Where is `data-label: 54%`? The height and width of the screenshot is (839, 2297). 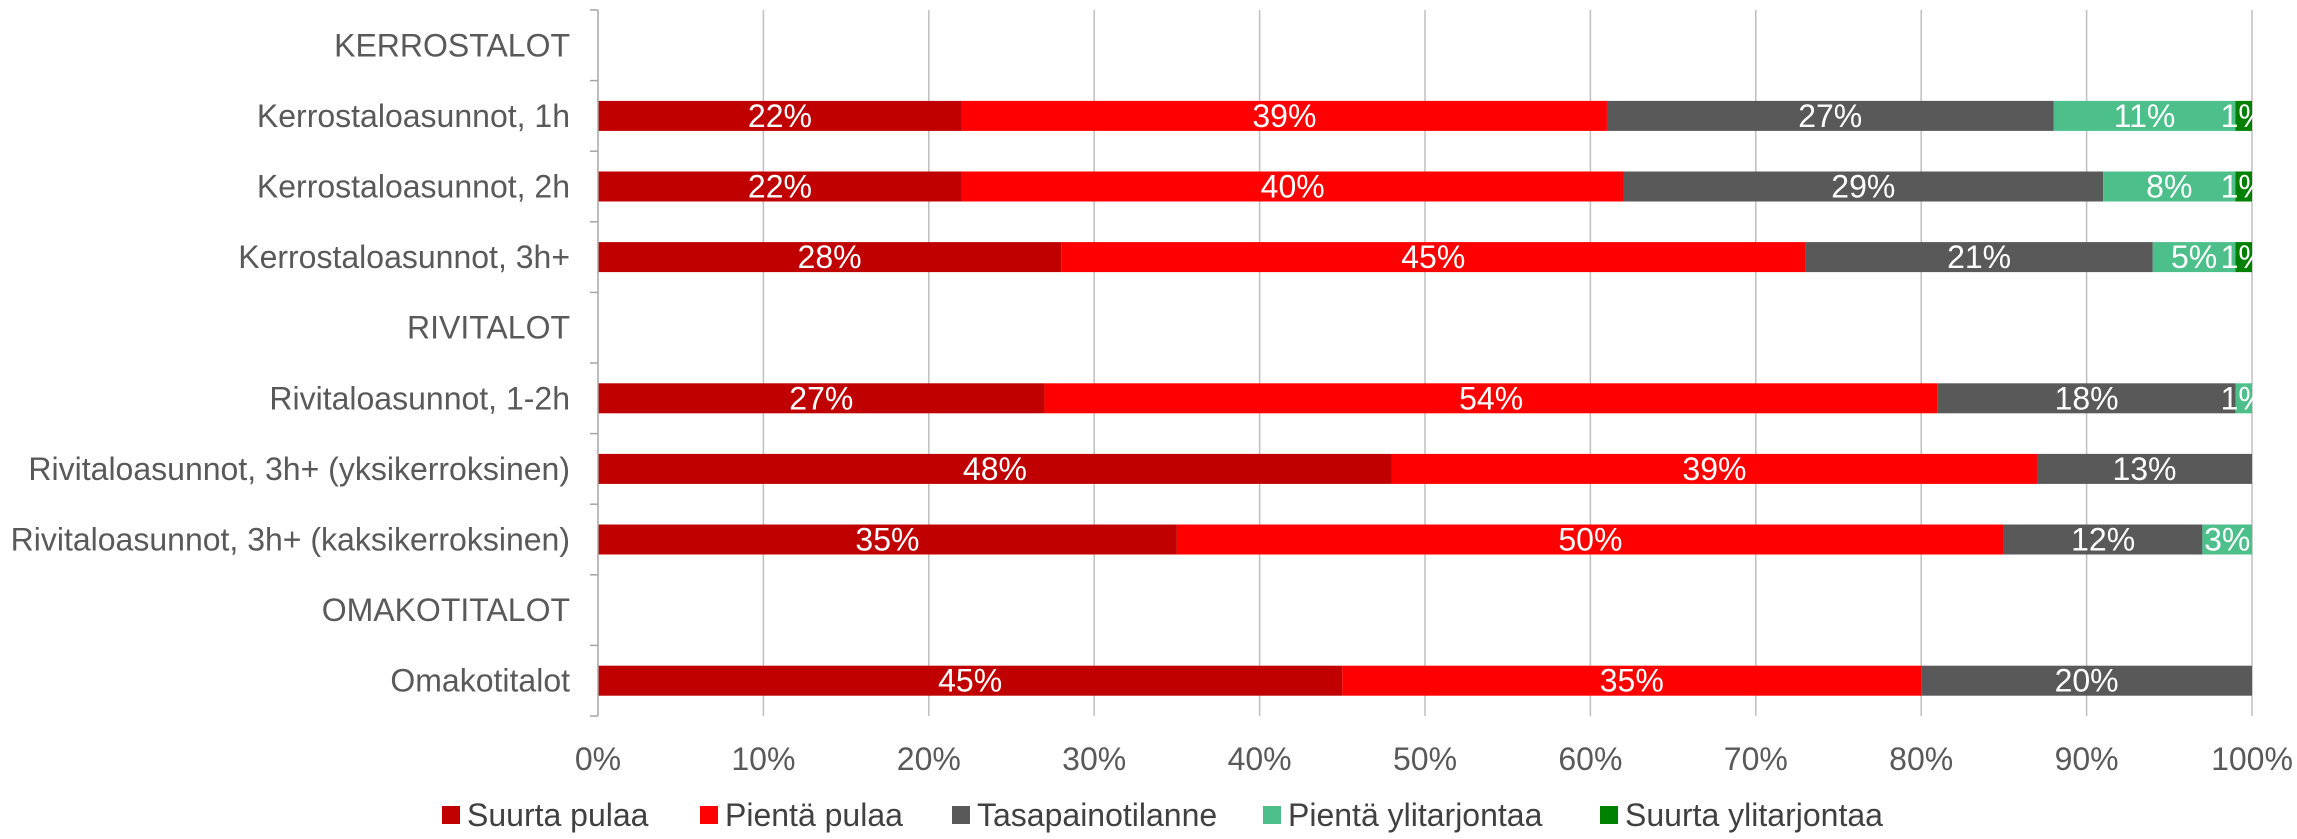 data-label: 54% is located at coordinates (1491, 398).